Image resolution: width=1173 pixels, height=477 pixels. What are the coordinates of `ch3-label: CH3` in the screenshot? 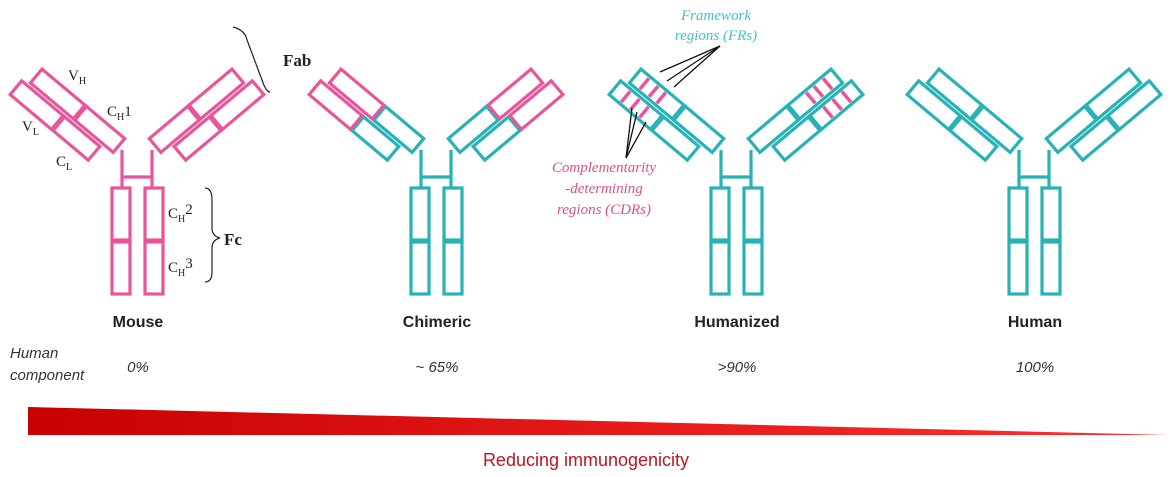 It's located at (180, 267).